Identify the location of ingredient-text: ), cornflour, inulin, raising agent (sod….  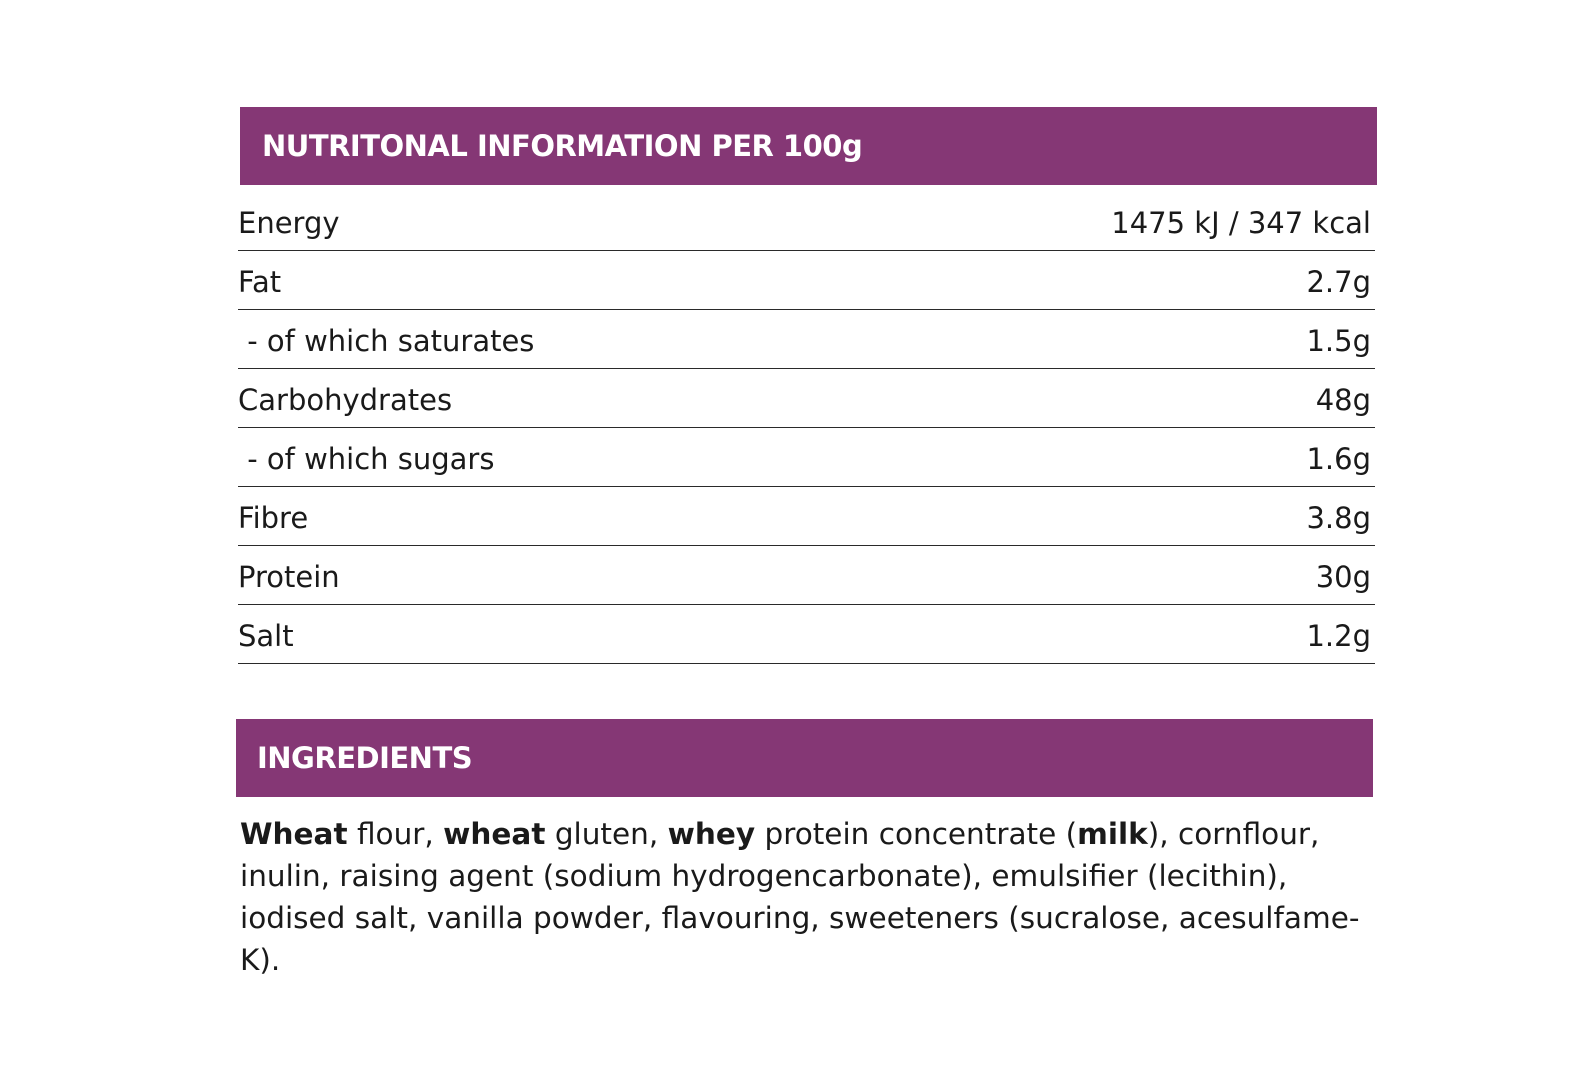
(800, 897).